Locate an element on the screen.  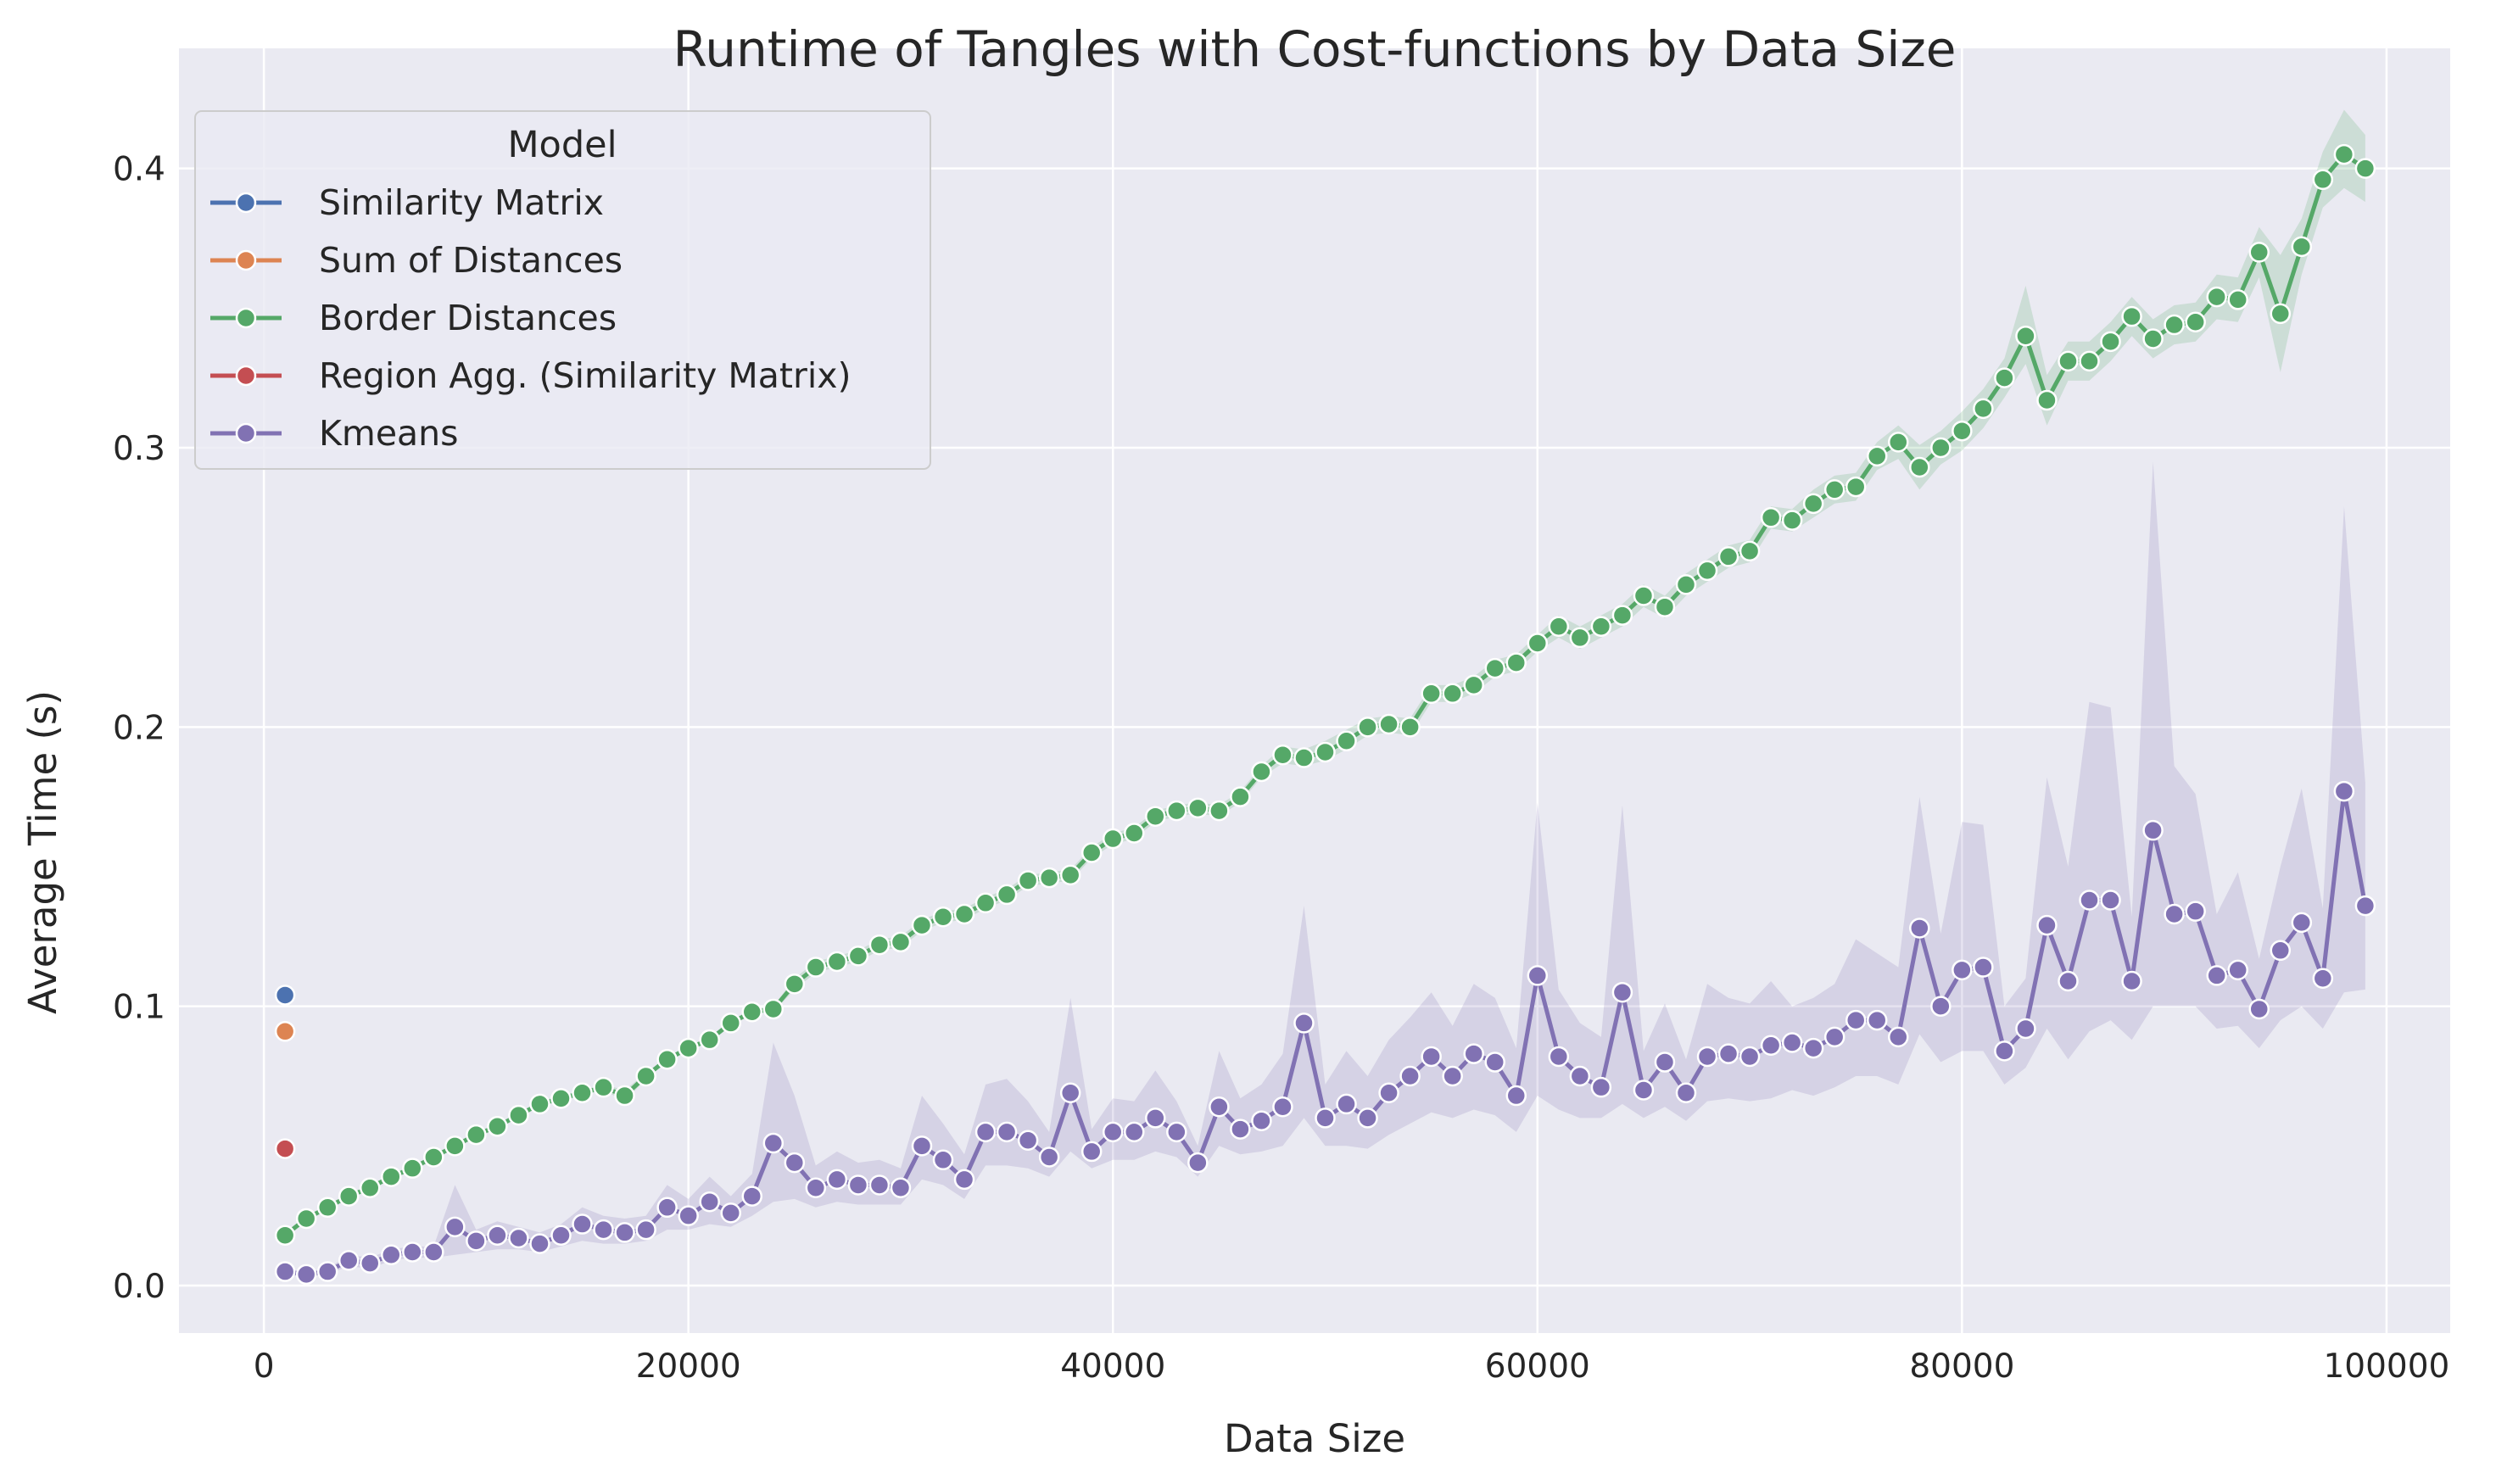
y-axis-label: Average Time (s) is located at coordinates (42, 852).